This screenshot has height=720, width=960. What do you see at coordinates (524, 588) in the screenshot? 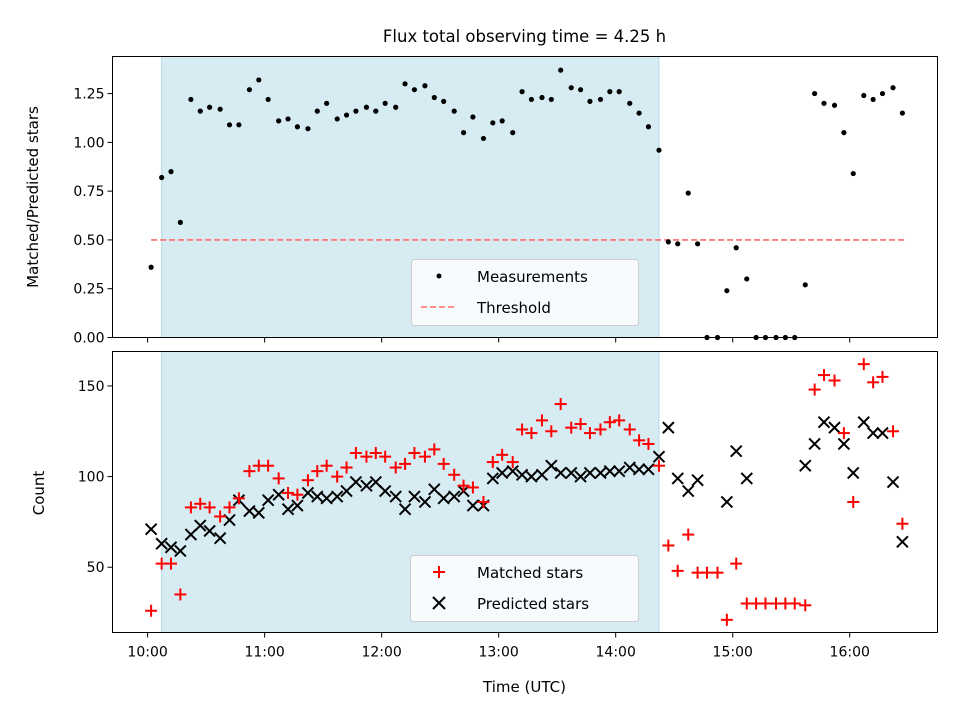
I see `bottom-legend: Matched stars Predicted stars` at bounding box center [524, 588].